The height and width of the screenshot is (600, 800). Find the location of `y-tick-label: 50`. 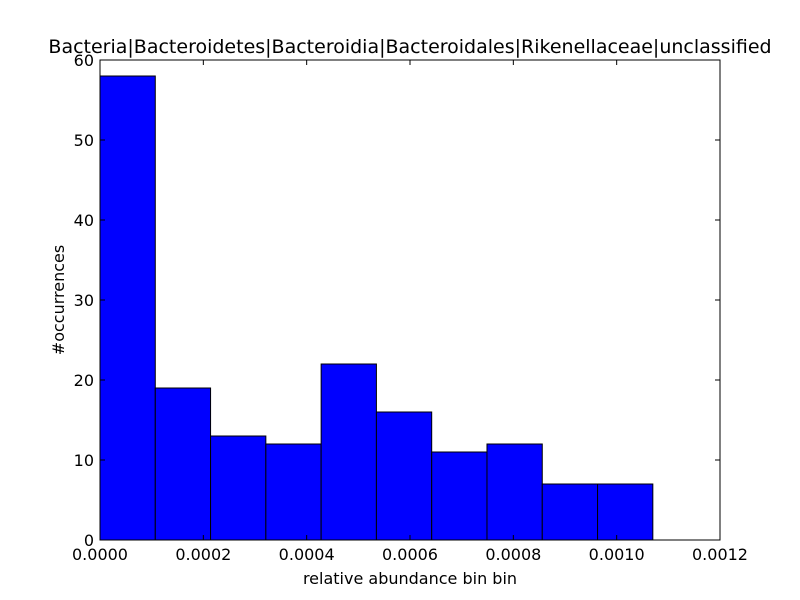

y-tick-label: 50 is located at coordinates (84, 140).